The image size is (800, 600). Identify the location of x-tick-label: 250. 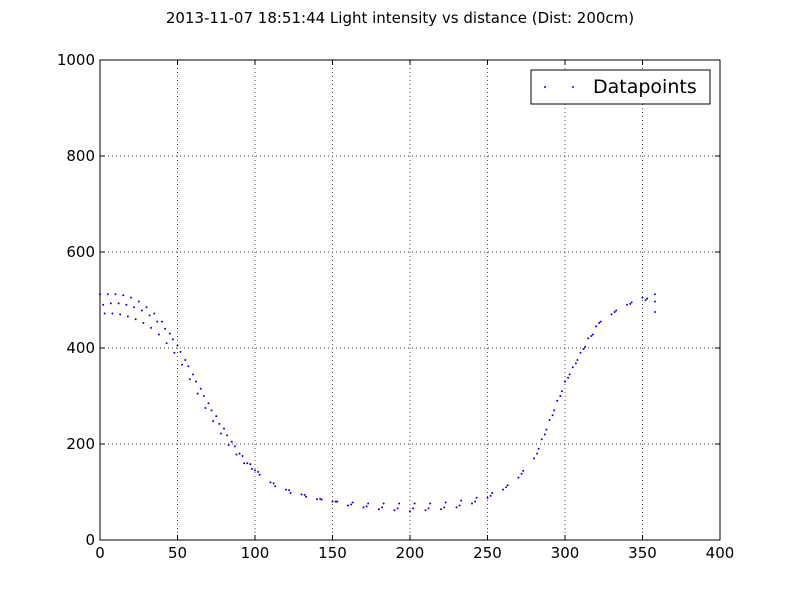
(487, 553).